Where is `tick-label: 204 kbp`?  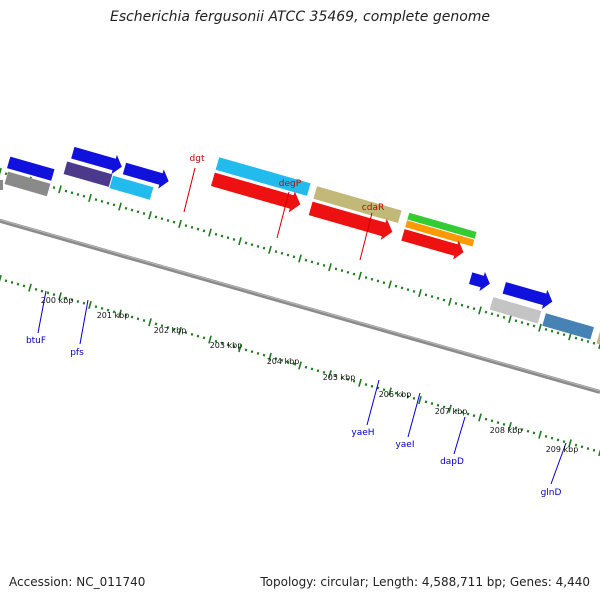 tick-label: 204 kbp is located at coordinates (283, 361).